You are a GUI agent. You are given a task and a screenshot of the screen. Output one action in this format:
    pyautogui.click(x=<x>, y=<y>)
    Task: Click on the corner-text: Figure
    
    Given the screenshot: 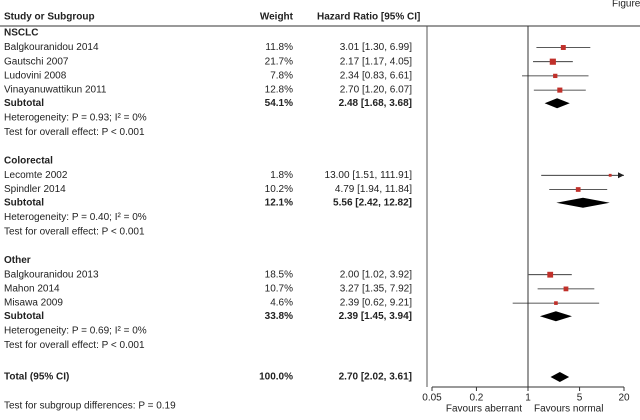 What is the action you would take?
    pyautogui.click(x=626, y=5)
    